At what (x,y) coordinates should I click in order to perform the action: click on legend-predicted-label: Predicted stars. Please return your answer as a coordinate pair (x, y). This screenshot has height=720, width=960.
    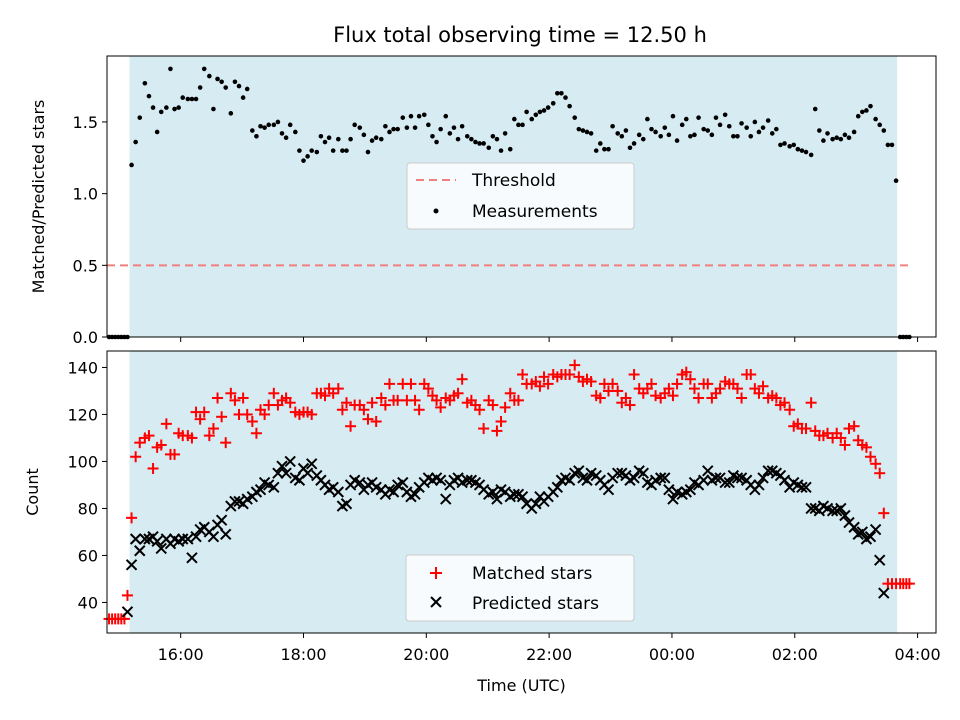
    Looking at the image, I should click on (535, 604).